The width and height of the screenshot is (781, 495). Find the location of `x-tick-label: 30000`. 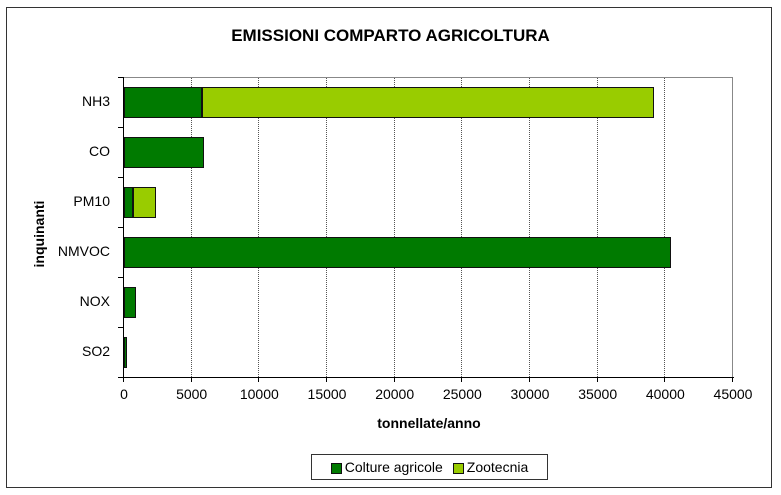

x-tick-label: 30000 is located at coordinates (530, 394).